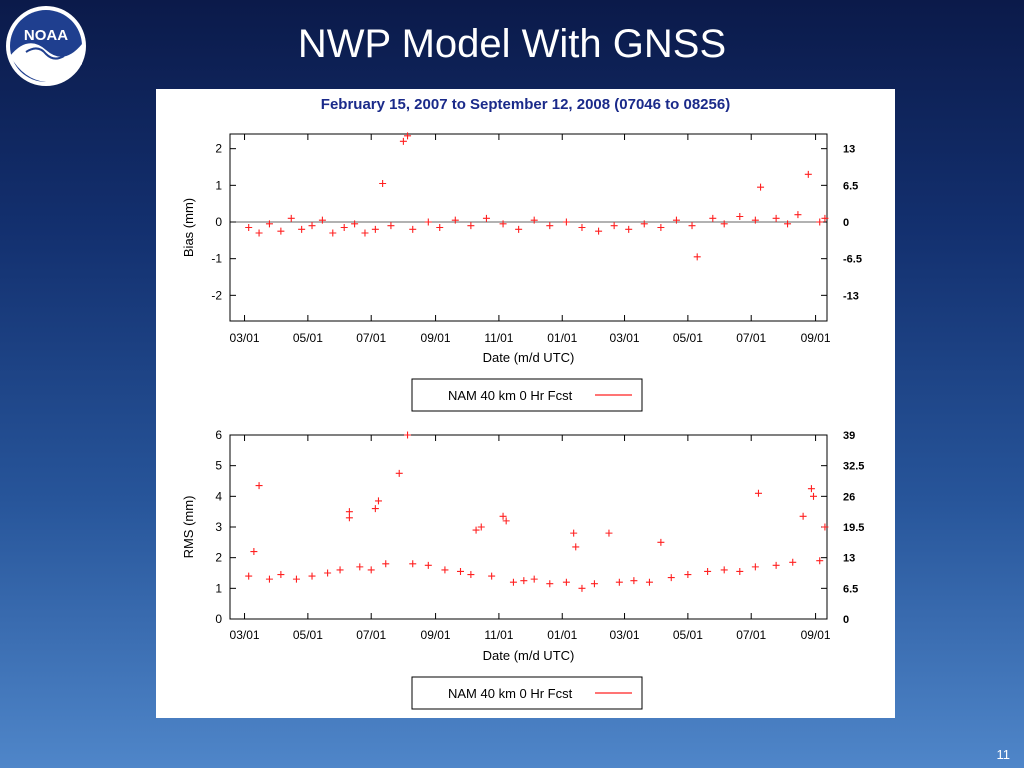  I want to click on chart1-y-tick-label: -2, so click(216, 295).